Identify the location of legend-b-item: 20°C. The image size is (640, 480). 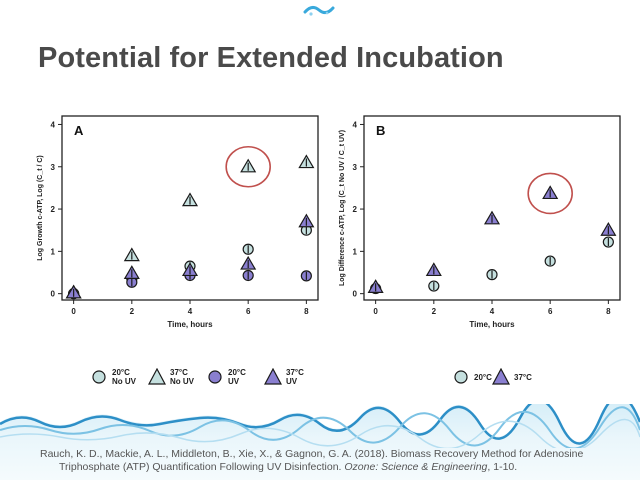
(472, 377).